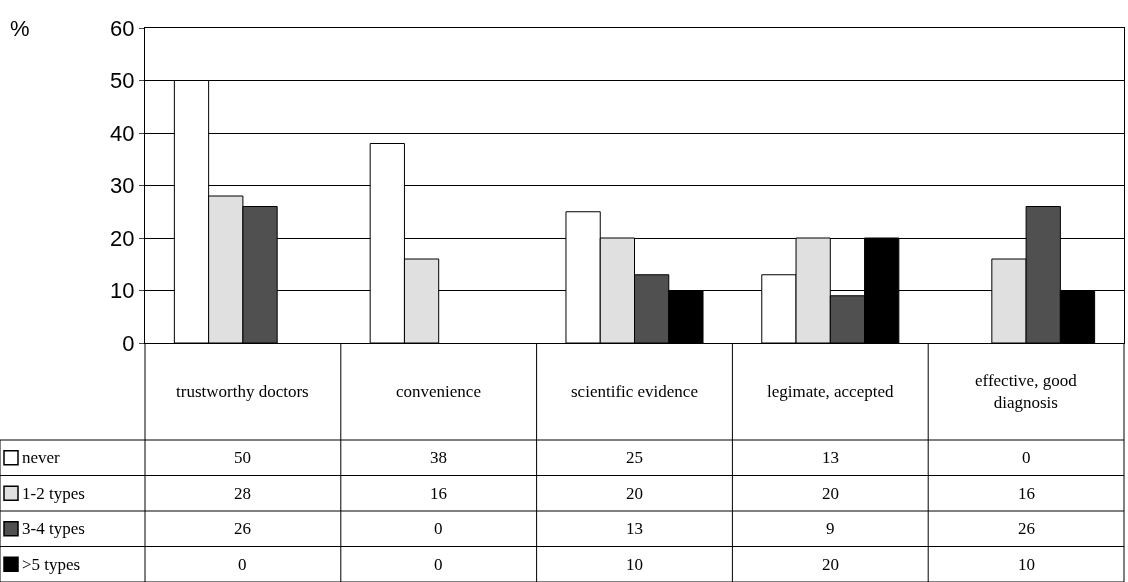  I want to click on data-label: 9, so click(830, 528).